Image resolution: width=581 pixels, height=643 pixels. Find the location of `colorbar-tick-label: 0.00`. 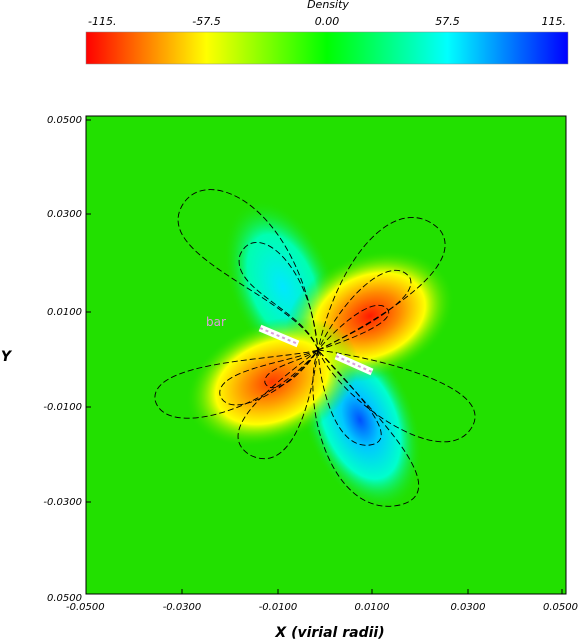

colorbar-tick-label: 0.00 is located at coordinates (327, 21).